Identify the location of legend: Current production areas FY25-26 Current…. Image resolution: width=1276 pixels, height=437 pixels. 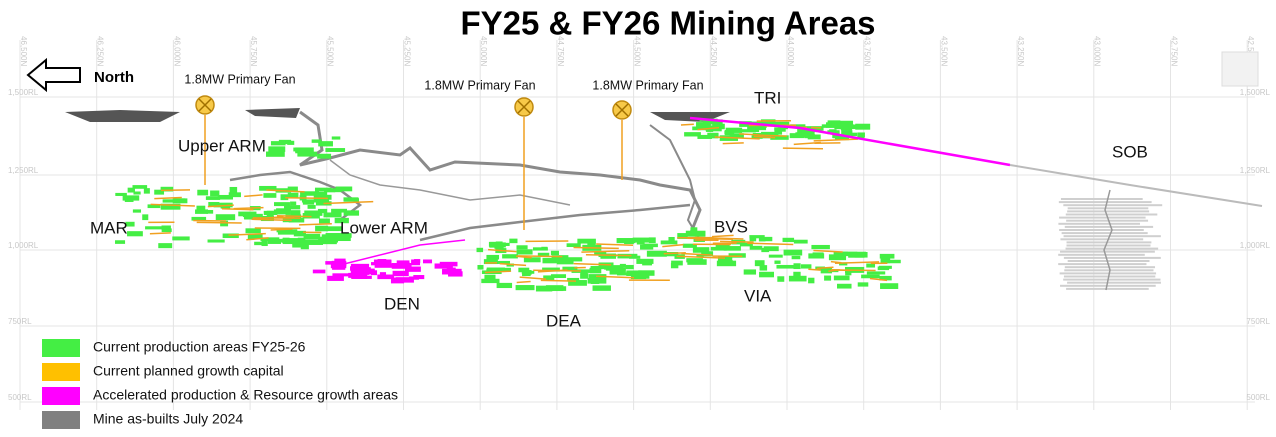
(220, 384).